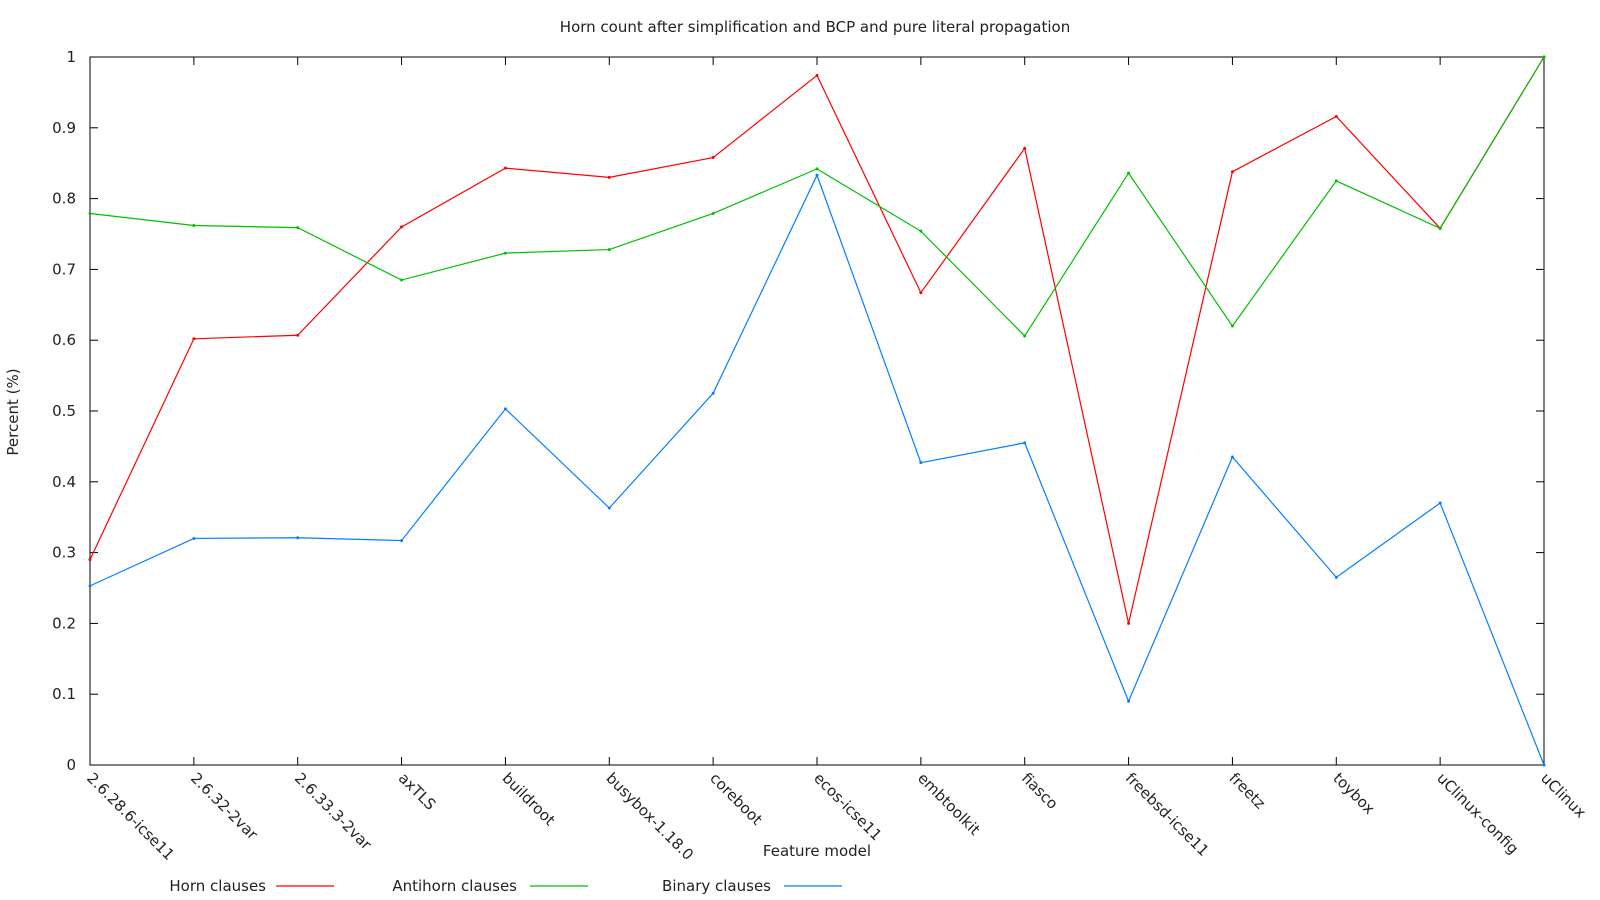  Describe the element at coordinates (71, 57) in the screenshot. I see `y-tick-label: 1` at that location.